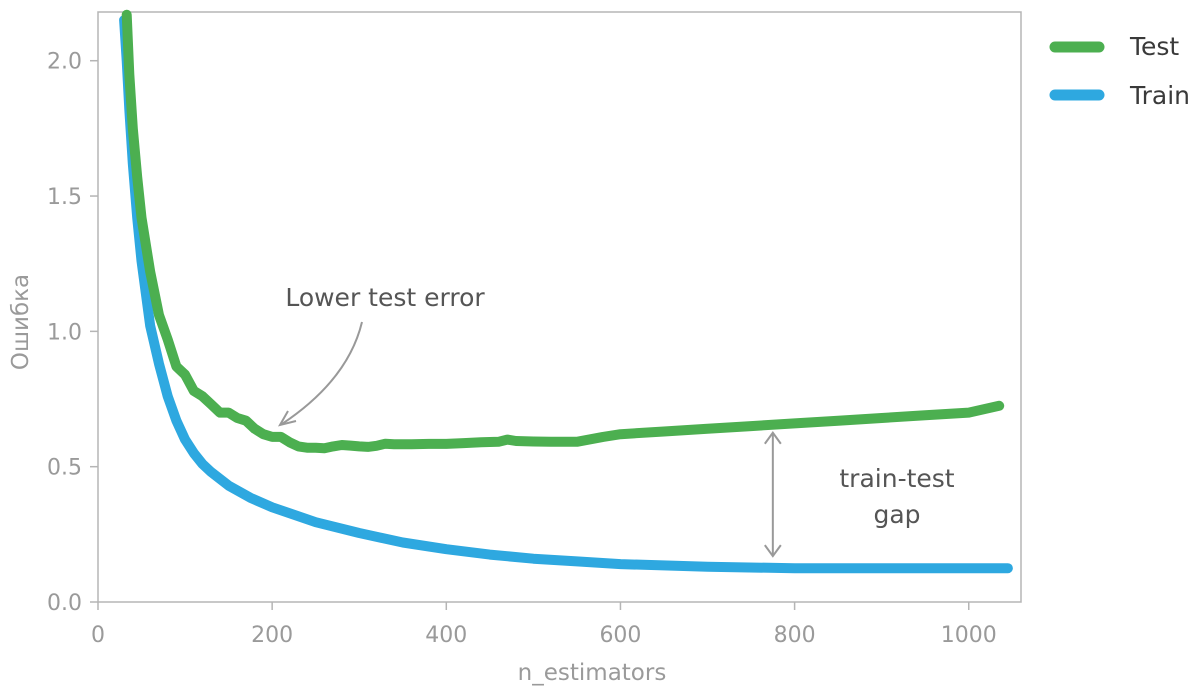  Describe the element at coordinates (544, 625) in the screenshot. I see `x-axis-ticks: 0 200 400 600 800 1000` at that location.